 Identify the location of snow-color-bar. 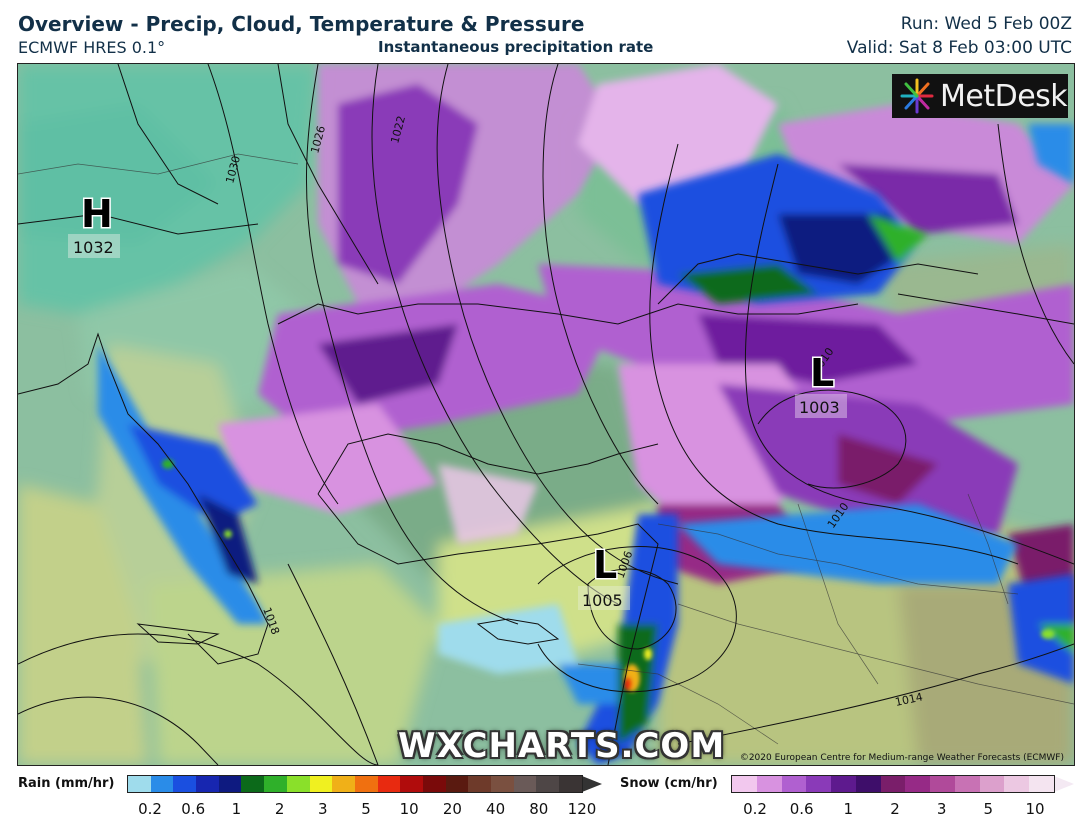
(903, 784).